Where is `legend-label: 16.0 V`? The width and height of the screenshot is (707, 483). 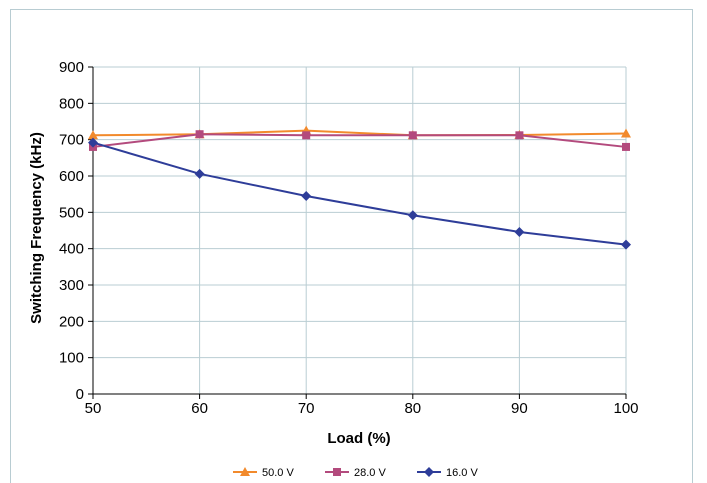
legend-label: 16.0 V is located at coordinates (462, 473).